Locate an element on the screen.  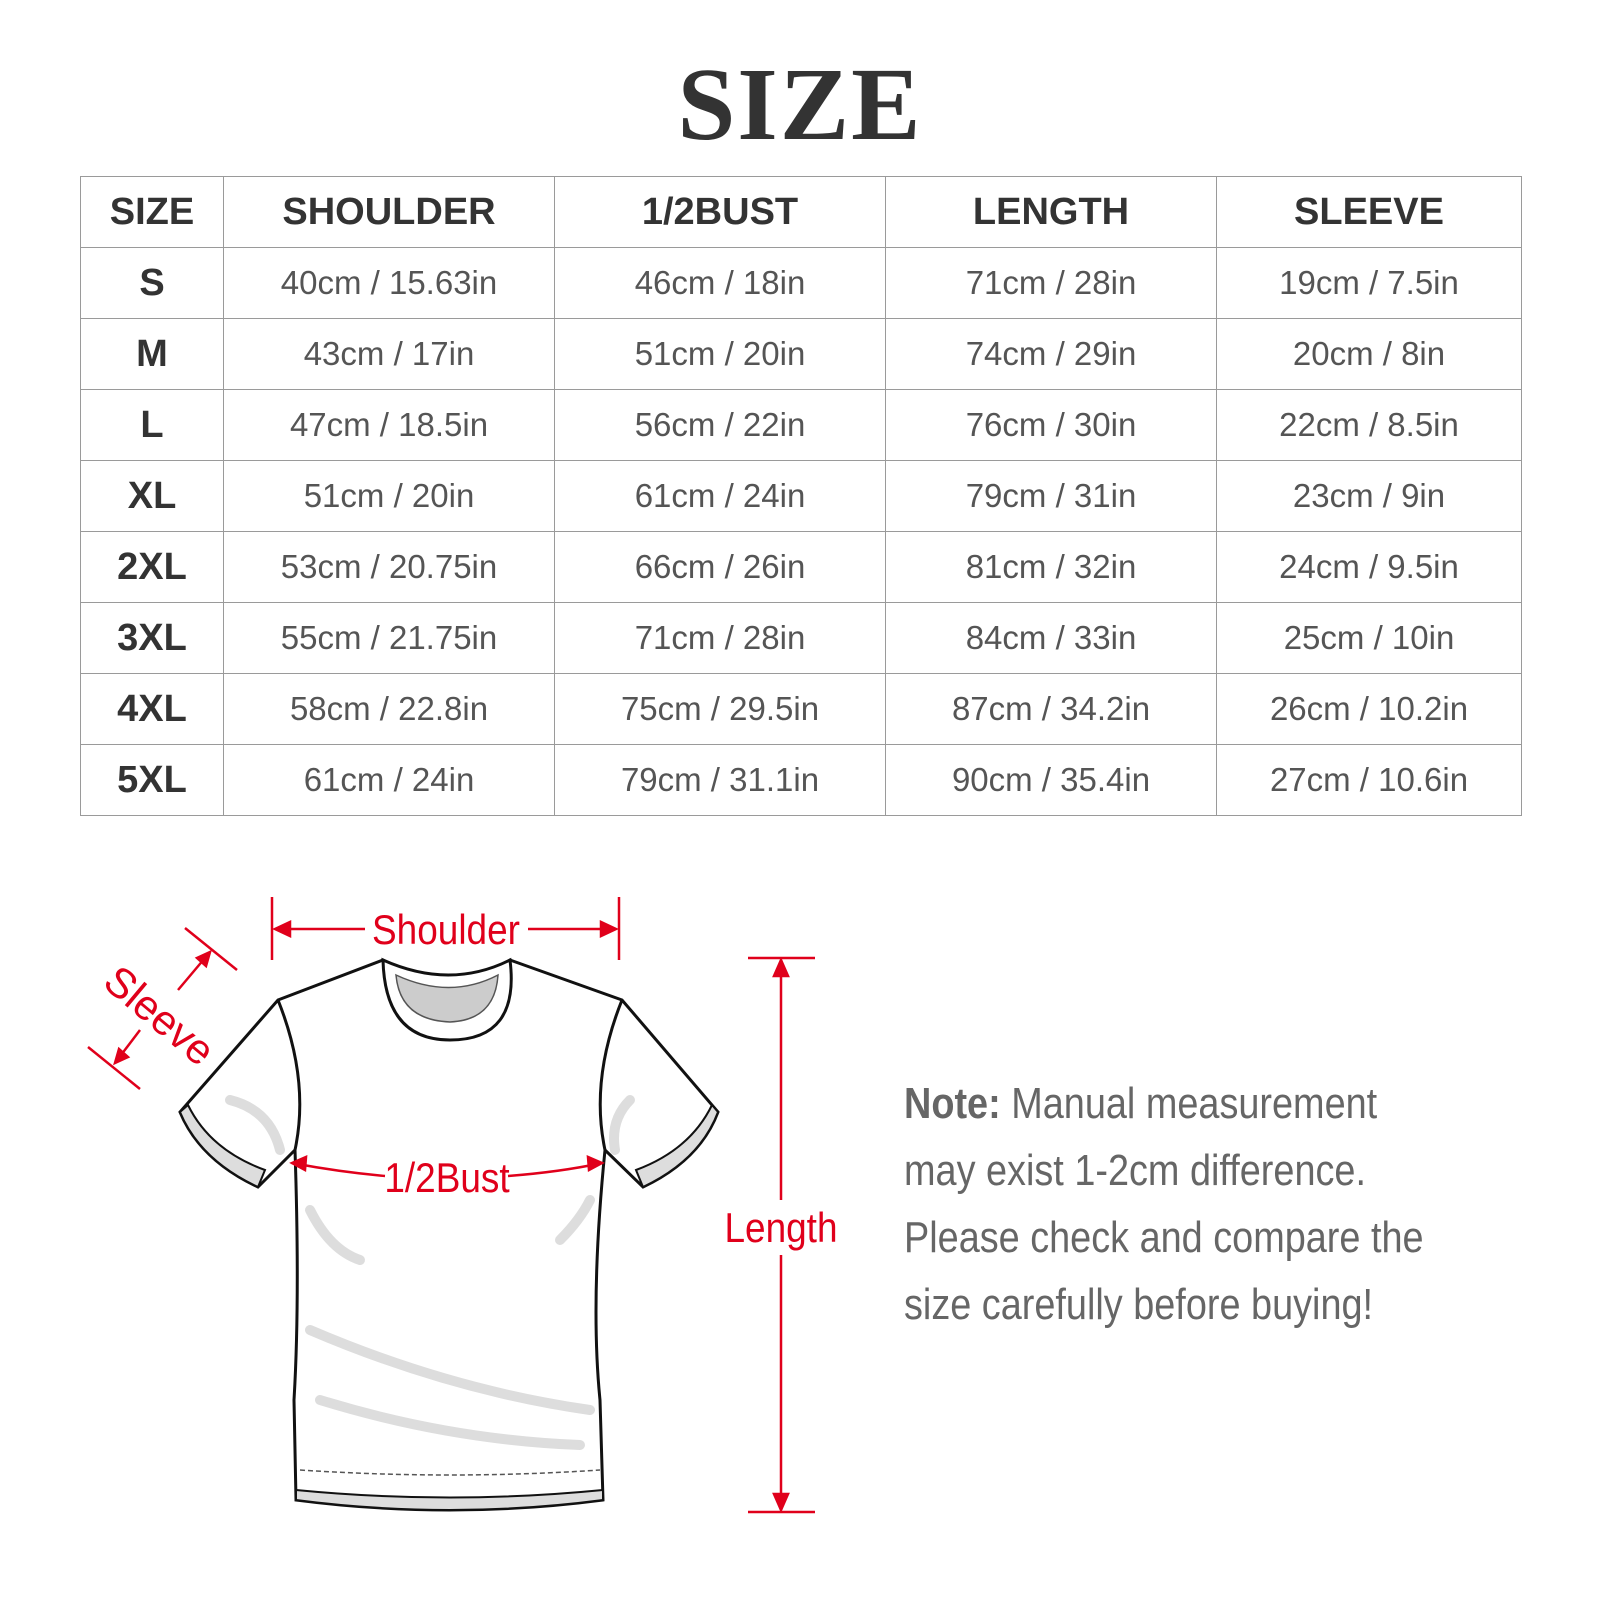
measurement-cell: 76cm / 30in is located at coordinates (1051, 425).